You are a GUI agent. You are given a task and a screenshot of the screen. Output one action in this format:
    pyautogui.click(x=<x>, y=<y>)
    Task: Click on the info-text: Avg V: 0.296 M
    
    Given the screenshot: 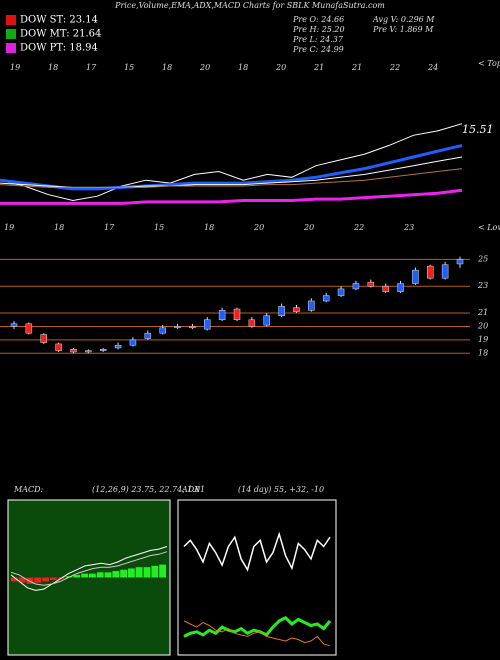 What is the action you would take?
    pyautogui.click(x=403, y=19)
    